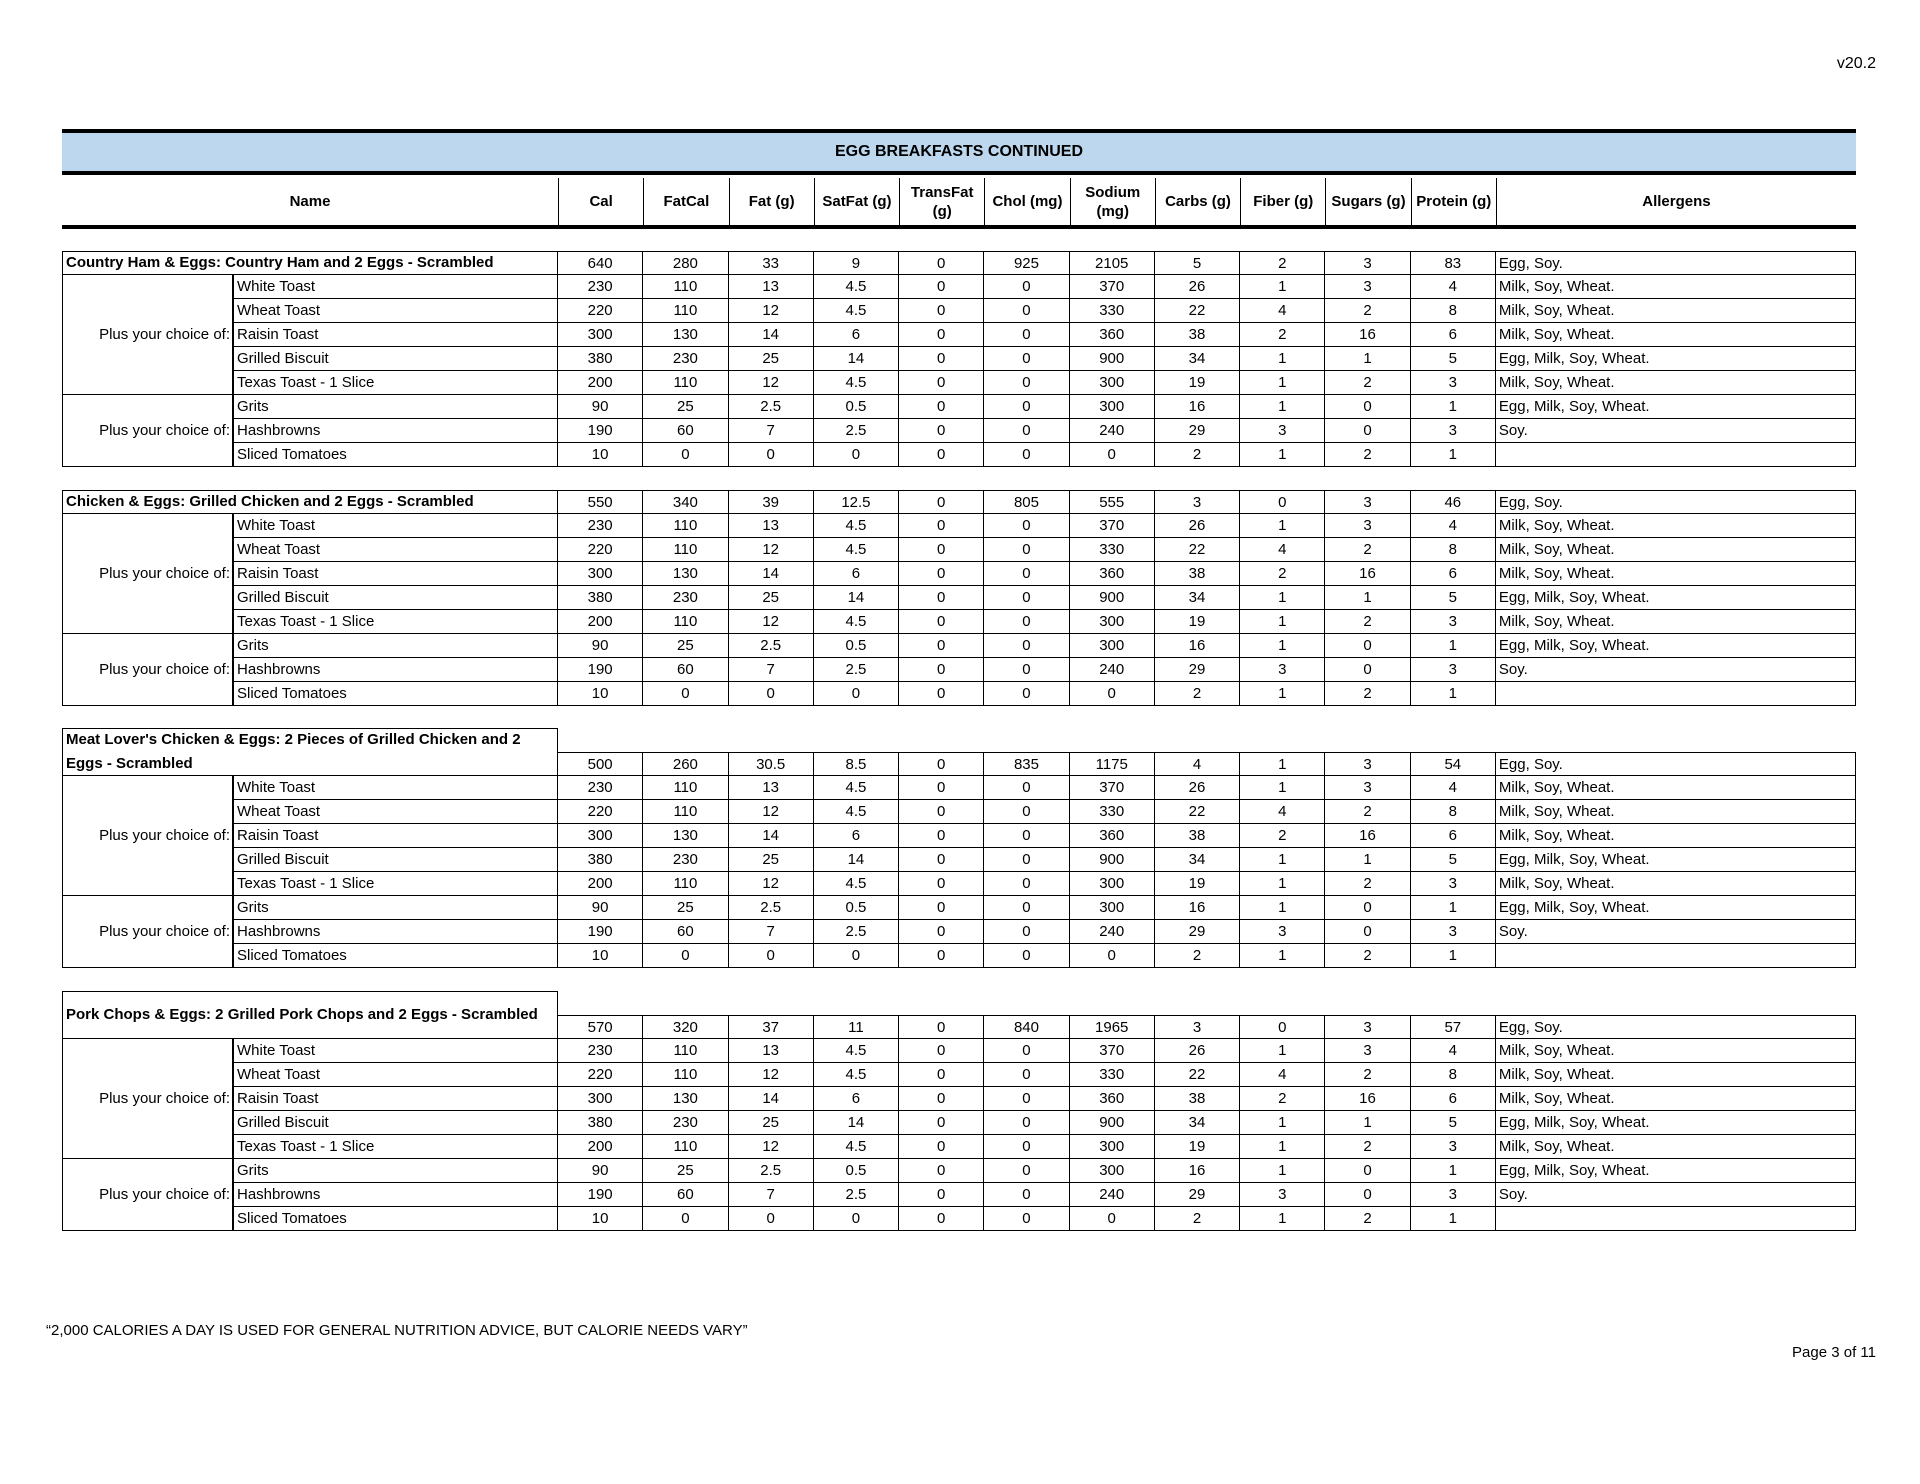 This screenshot has height=1484, width=1920. Describe the element at coordinates (1026, 201) in the screenshot. I see `column-header: Chol (mg)` at that location.